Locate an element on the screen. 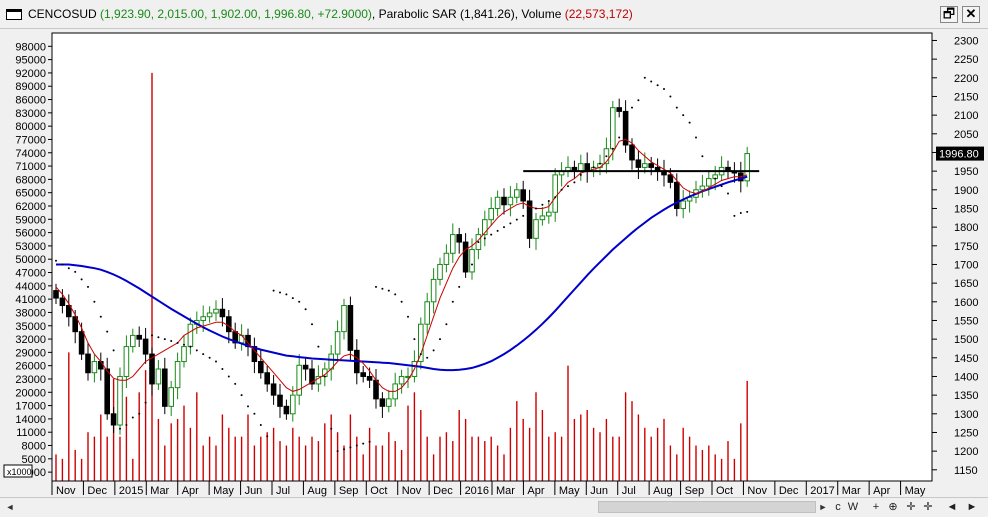 Image resolution: width=988 pixels, height=517 pixels. time-axis-label: Oct is located at coordinates (378, 491).